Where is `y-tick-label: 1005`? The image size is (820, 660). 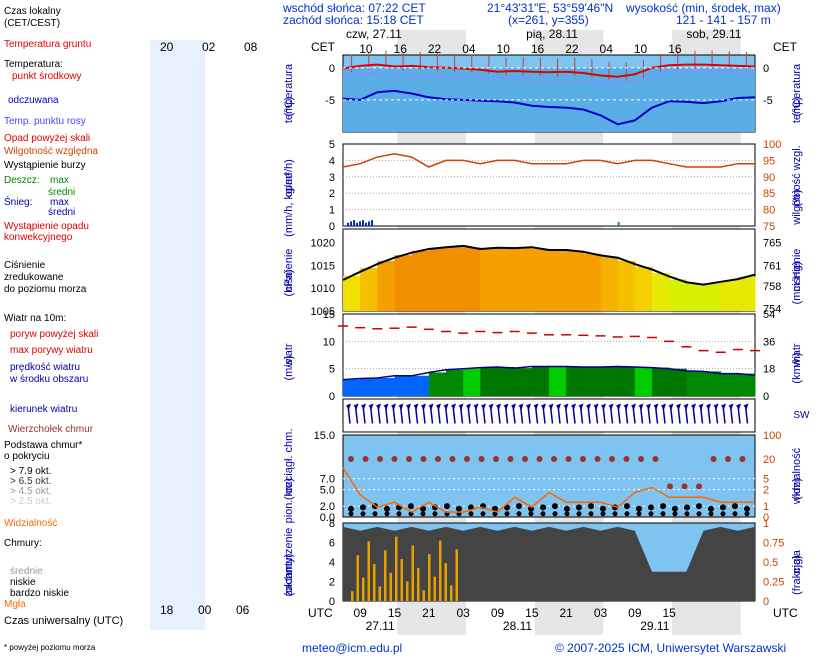
y-tick-label: 1005 is located at coordinates (323, 312).